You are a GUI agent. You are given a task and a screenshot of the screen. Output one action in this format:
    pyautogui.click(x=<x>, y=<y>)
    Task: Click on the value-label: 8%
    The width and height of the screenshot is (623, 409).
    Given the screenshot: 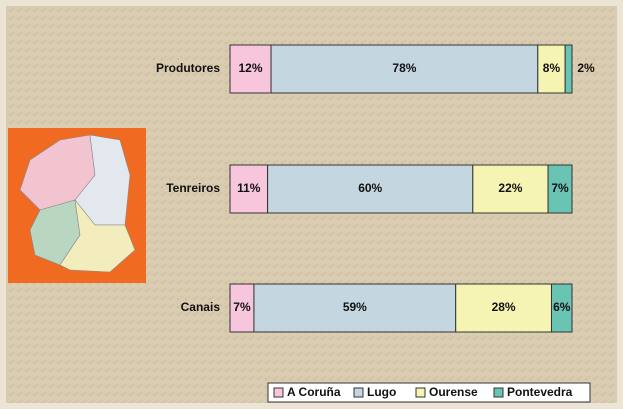 What is the action you would take?
    pyautogui.click(x=552, y=68)
    